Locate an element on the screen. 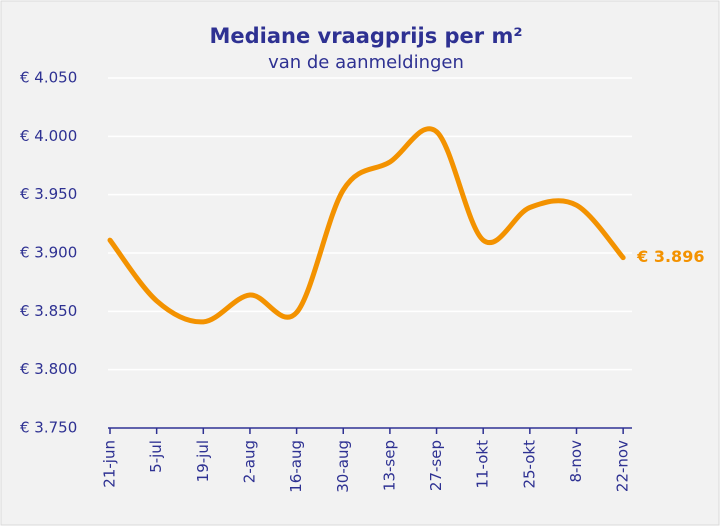 The image size is (721, 527). x-tick-label: 30-aug is located at coordinates (343, 466).